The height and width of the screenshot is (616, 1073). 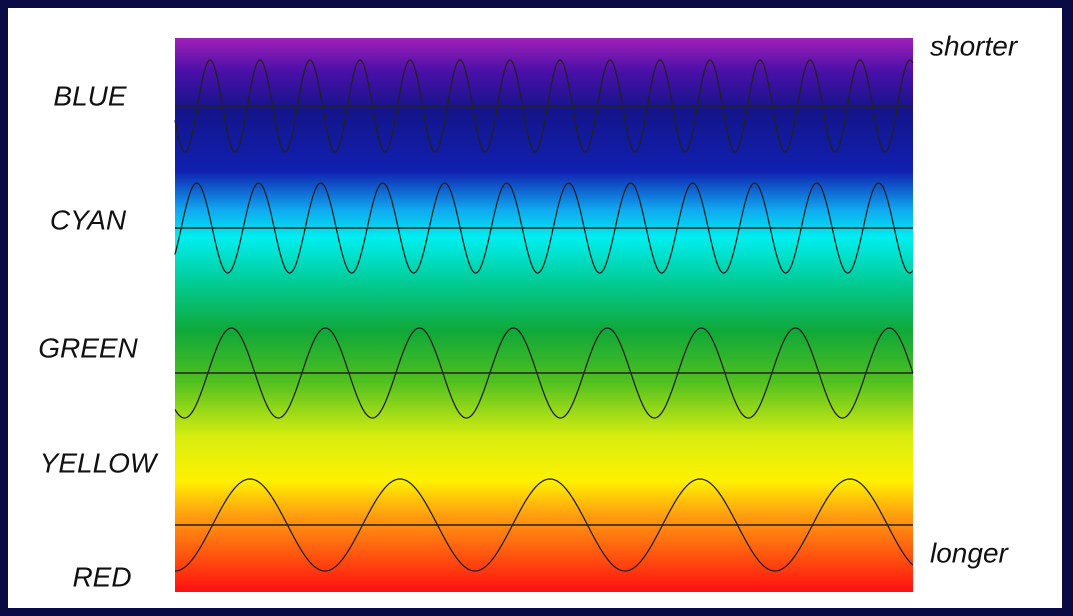 I want to click on band-label: BLUE, so click(x=89, y=95).